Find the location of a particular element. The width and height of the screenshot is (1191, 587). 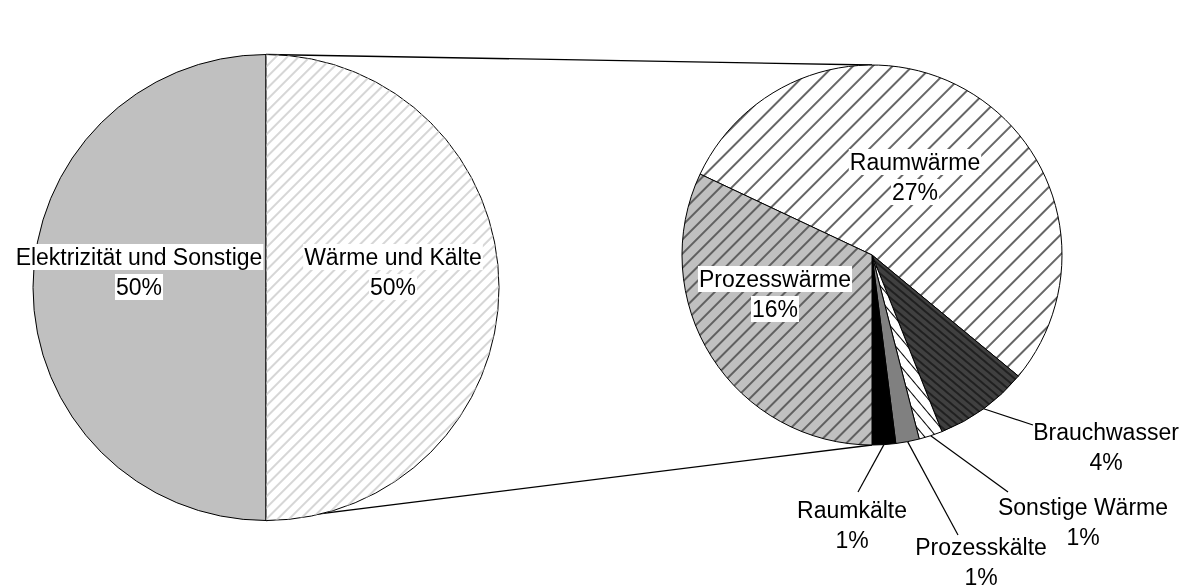

data-label: 4% is located at coordinates (1106, 462).